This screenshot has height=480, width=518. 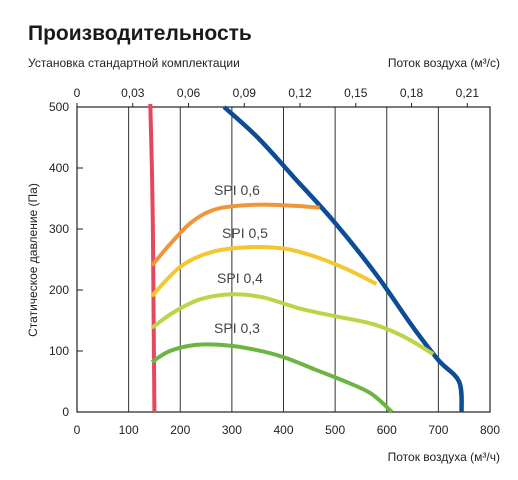 I want to click on y-tick-label: 400, so click(x=59, y=168).